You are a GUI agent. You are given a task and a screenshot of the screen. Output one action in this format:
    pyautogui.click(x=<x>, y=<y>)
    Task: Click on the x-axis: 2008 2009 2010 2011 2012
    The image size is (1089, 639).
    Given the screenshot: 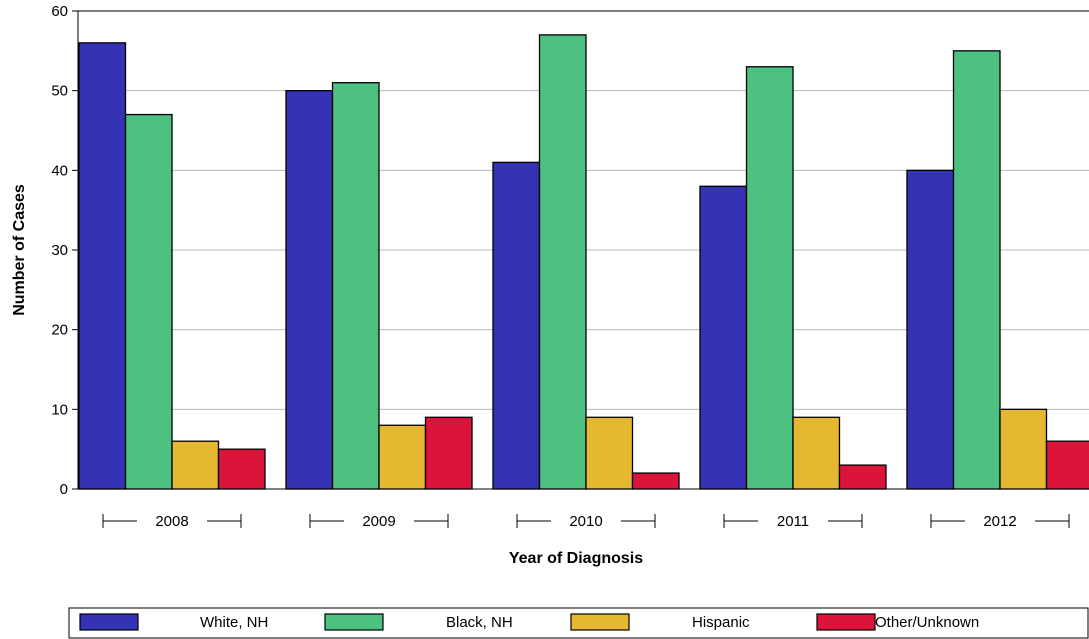 What is the action you would take?
    pyautogui.click(x=586, y=521)
    